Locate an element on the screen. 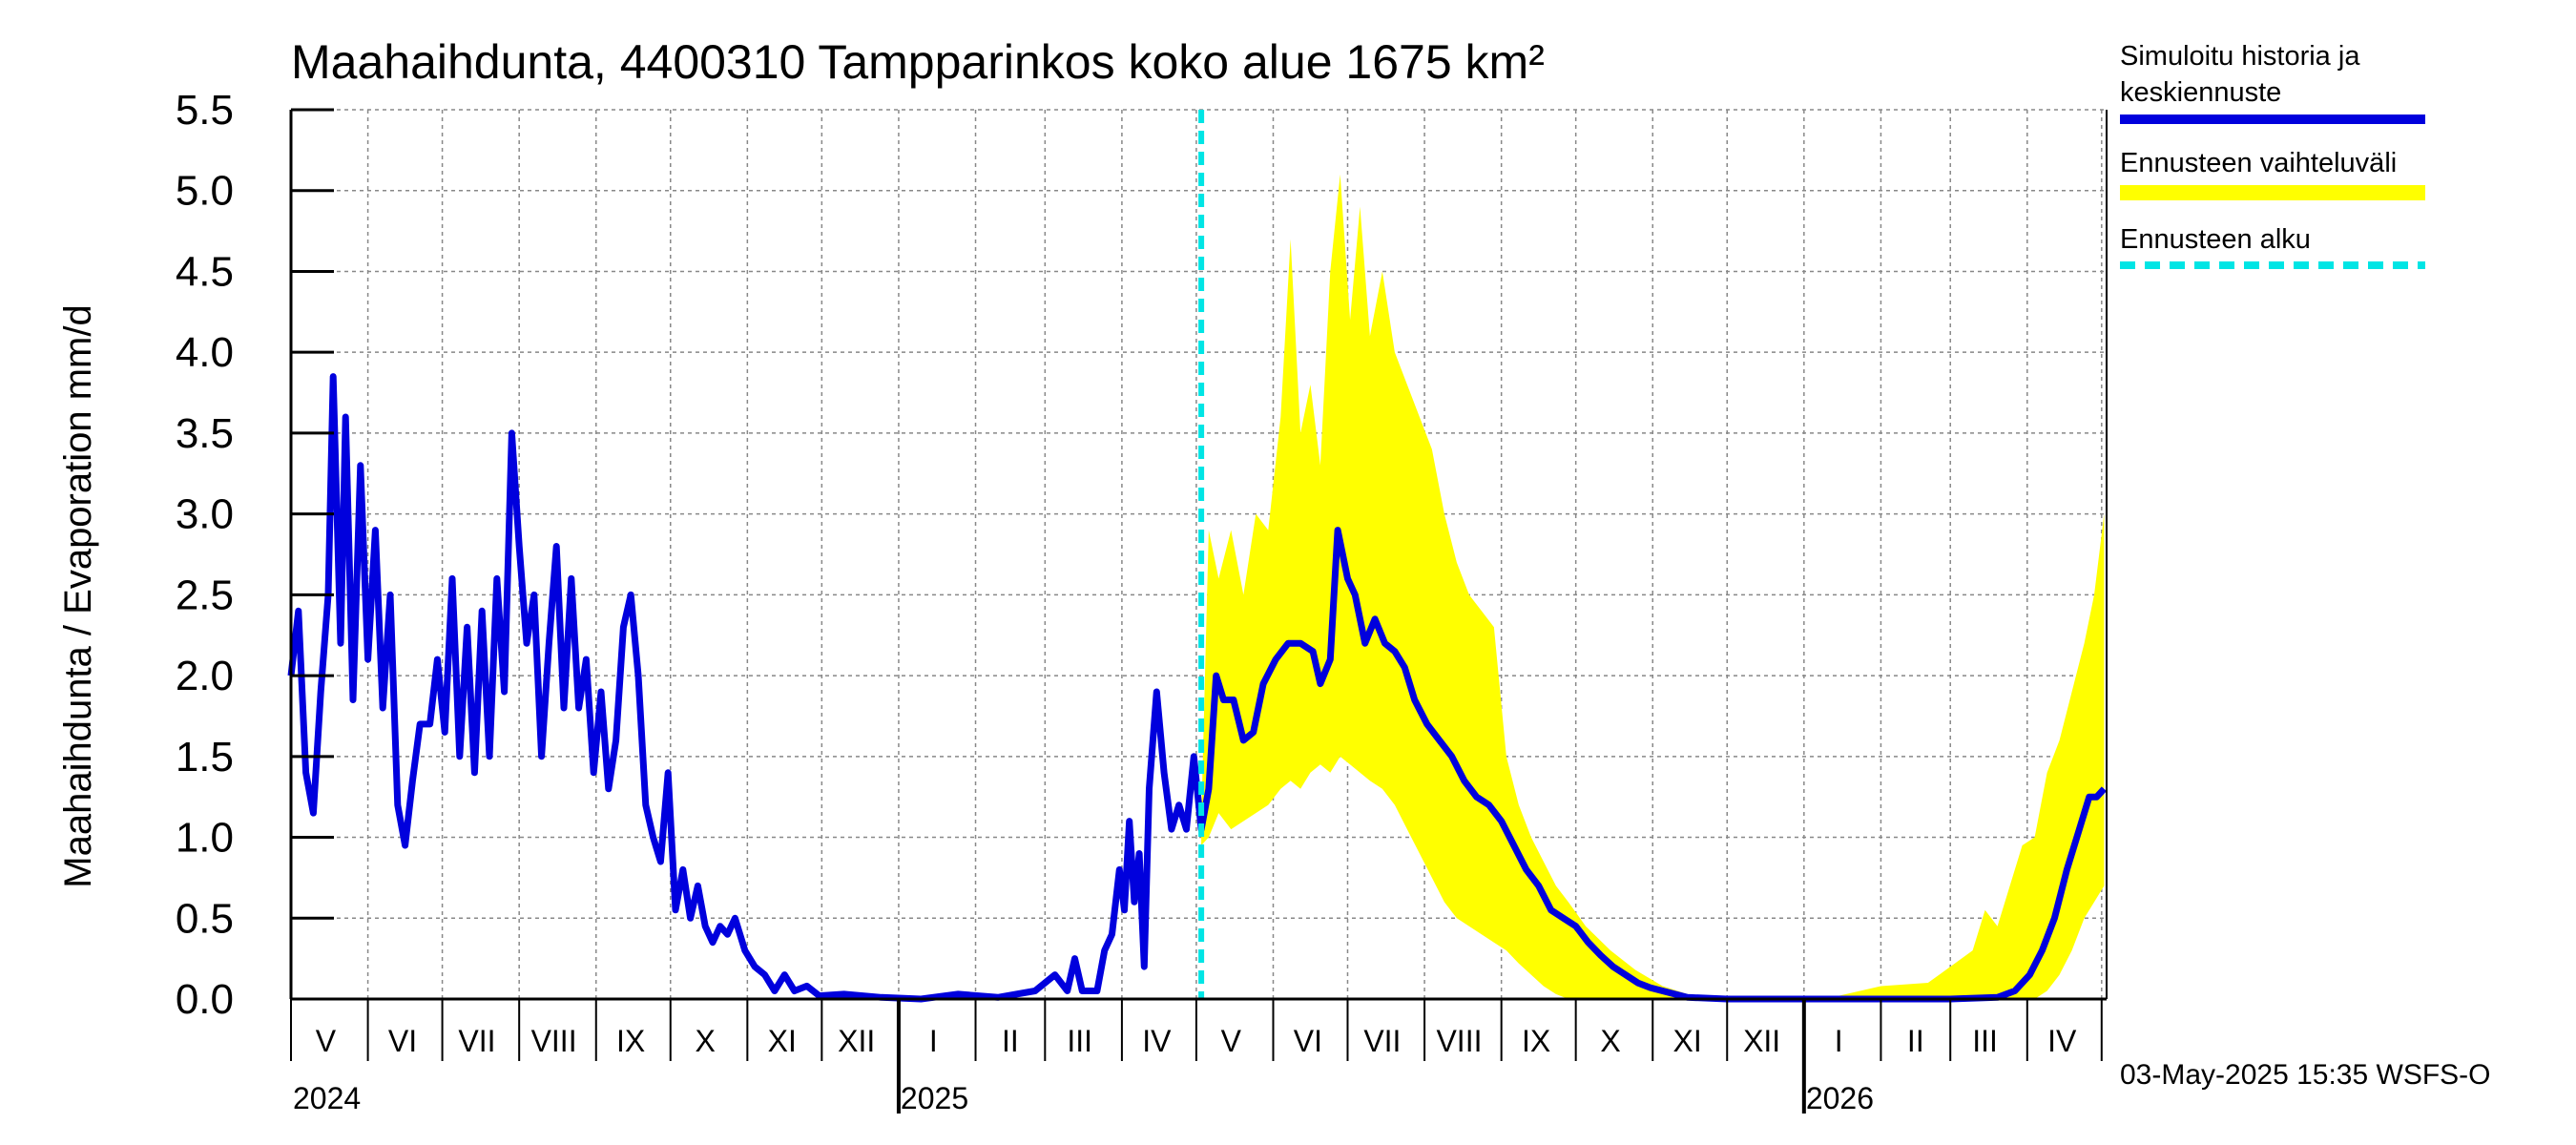  y-tick-label: 3.5 is located at coordinates (205, 433).